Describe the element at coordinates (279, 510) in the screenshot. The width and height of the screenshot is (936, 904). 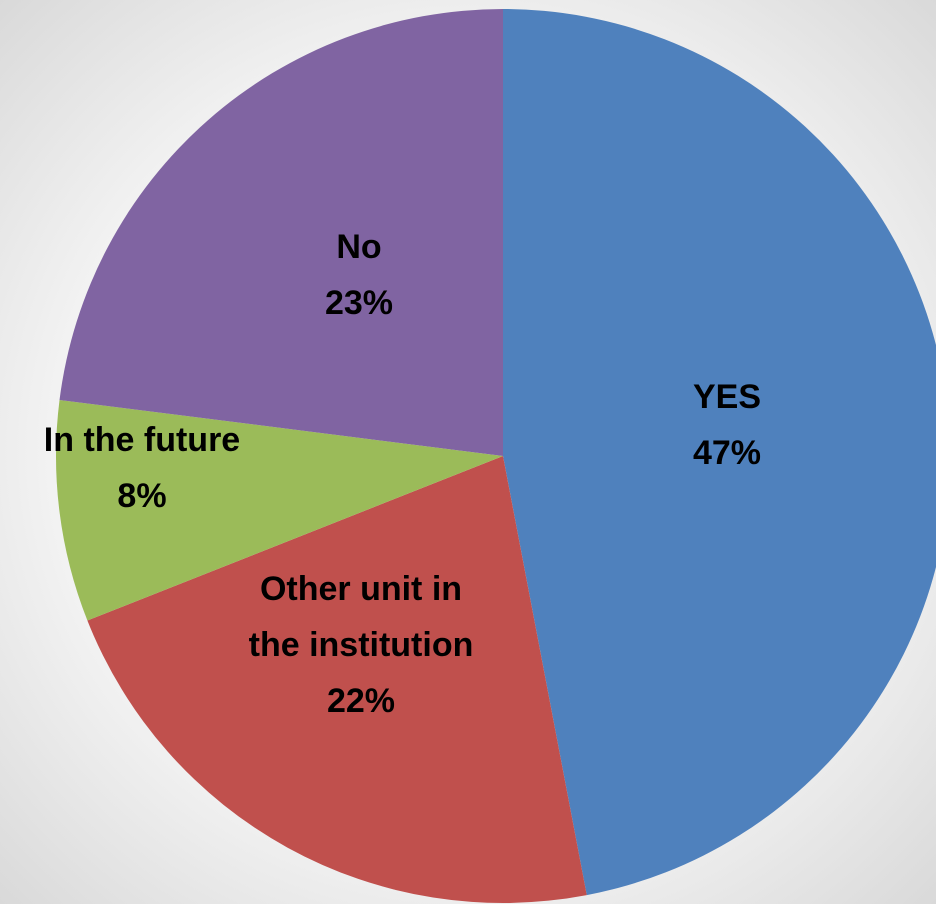
I see `pie-slice-in-the-future` at that location.